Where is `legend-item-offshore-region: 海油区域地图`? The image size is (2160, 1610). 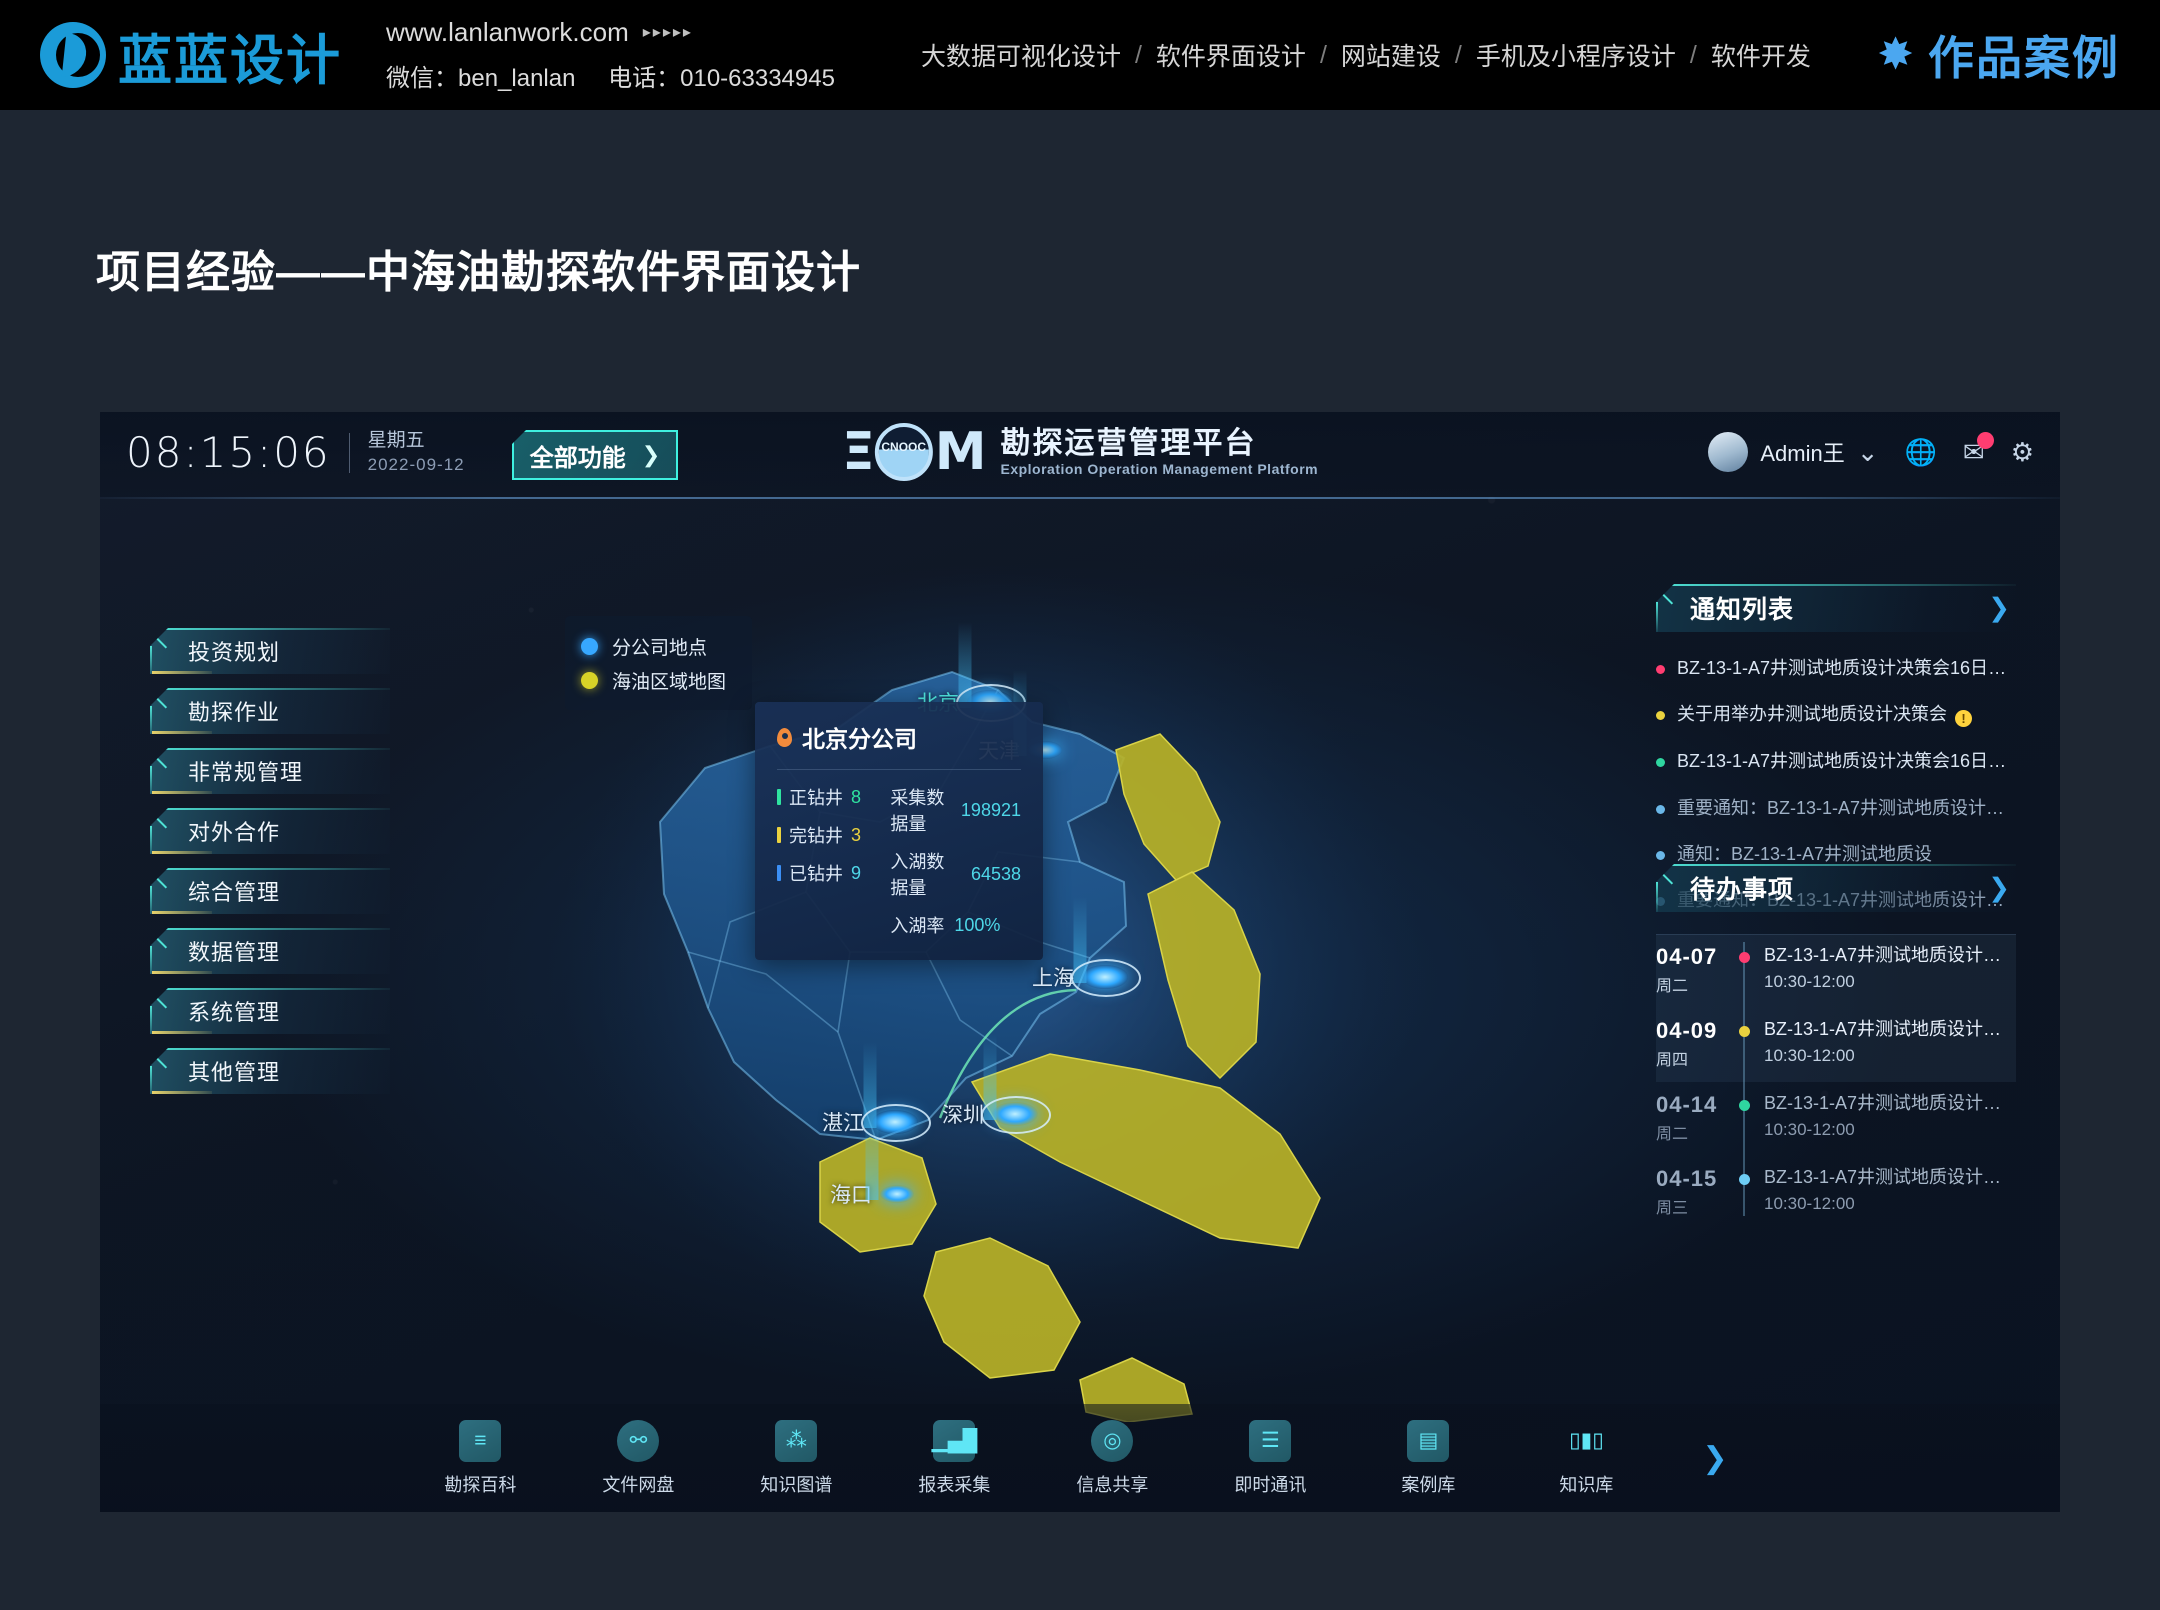 legend-item-offshore-region: 海油区域地图 is located at coordinates (653, 680).